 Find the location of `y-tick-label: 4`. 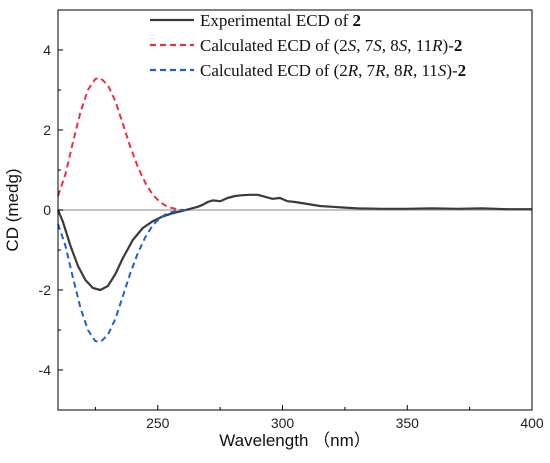

y-tick-label: 4 is located at coordinates (47, 50).